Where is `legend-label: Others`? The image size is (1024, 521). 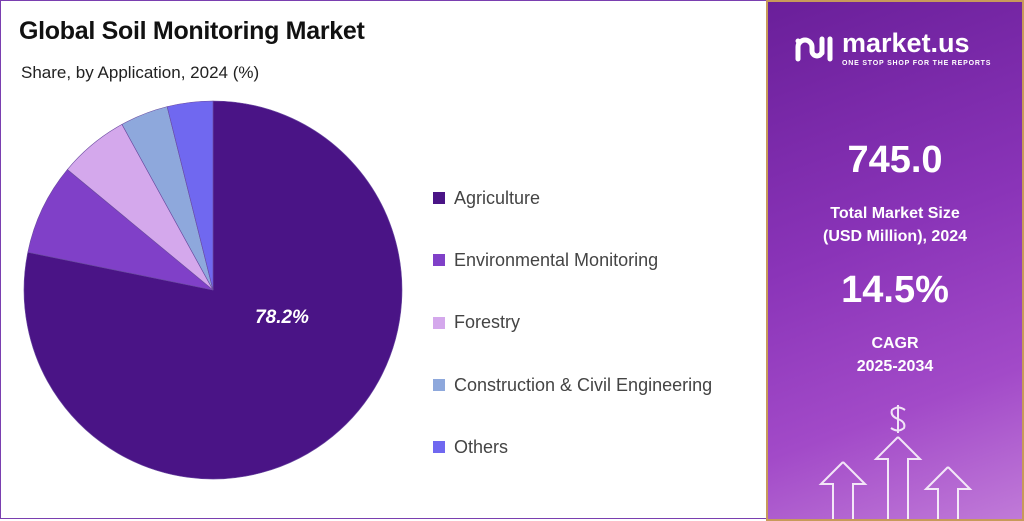
legend-label: Others is located at coordinates (481, 446).